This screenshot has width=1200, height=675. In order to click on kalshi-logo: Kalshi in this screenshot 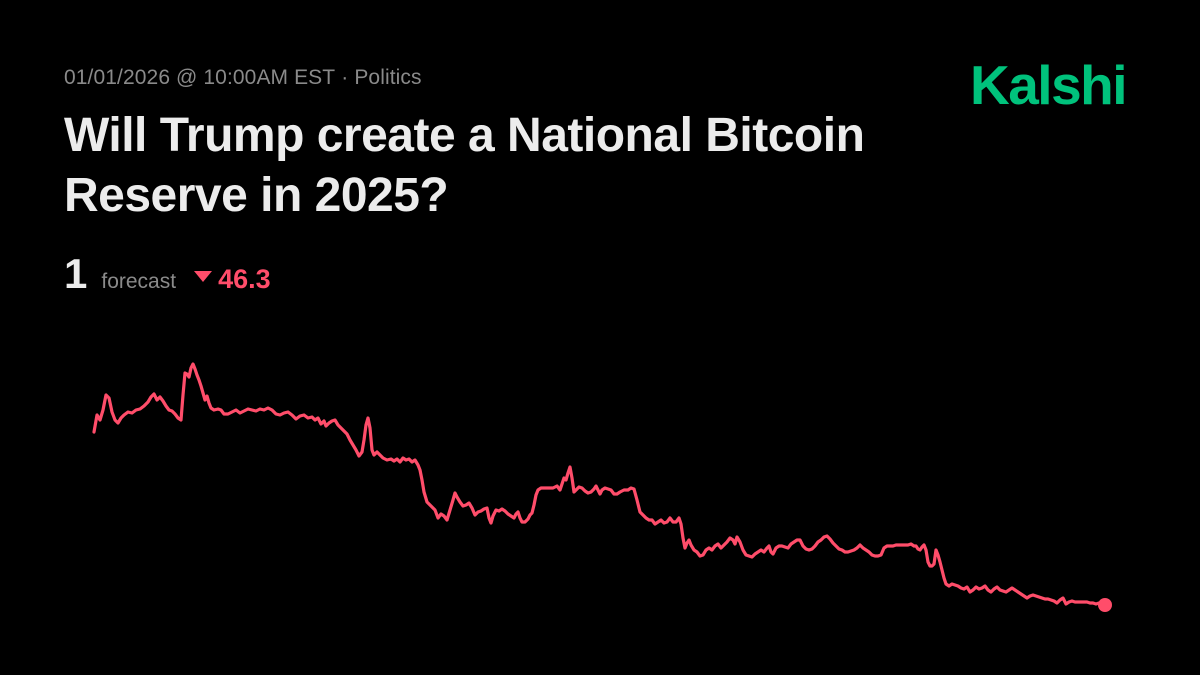, I will do `click(1049, 85)`.